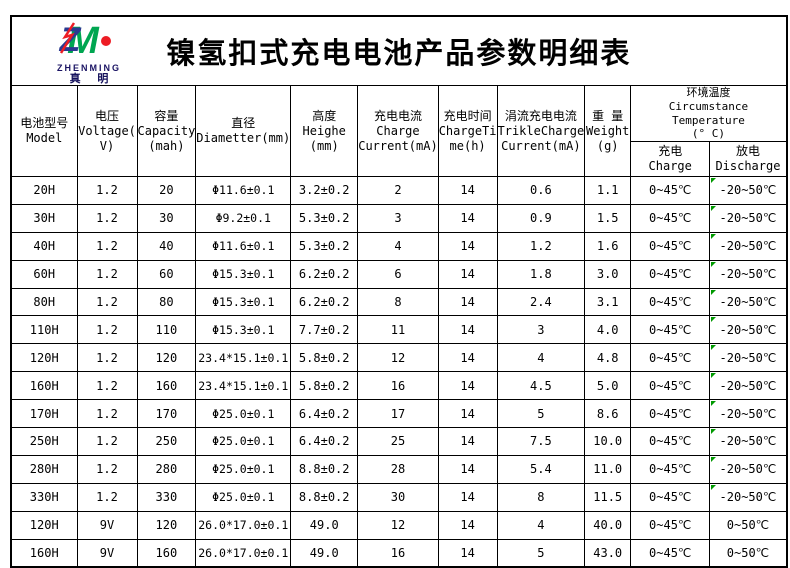 Image resolution: width=790 pixels, height=568 pixels. I want to click on cell-weight: 40.0, so click(608, 525).